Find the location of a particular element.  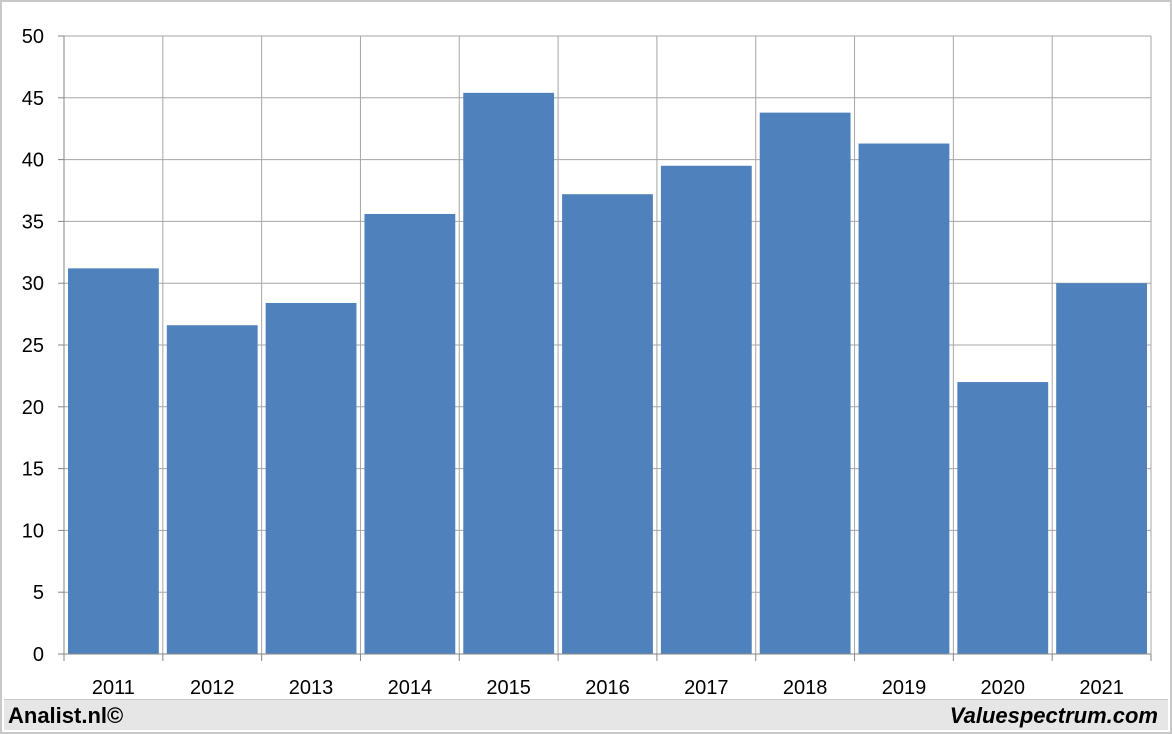

bar-2014 is located at coordinates (410, 433).